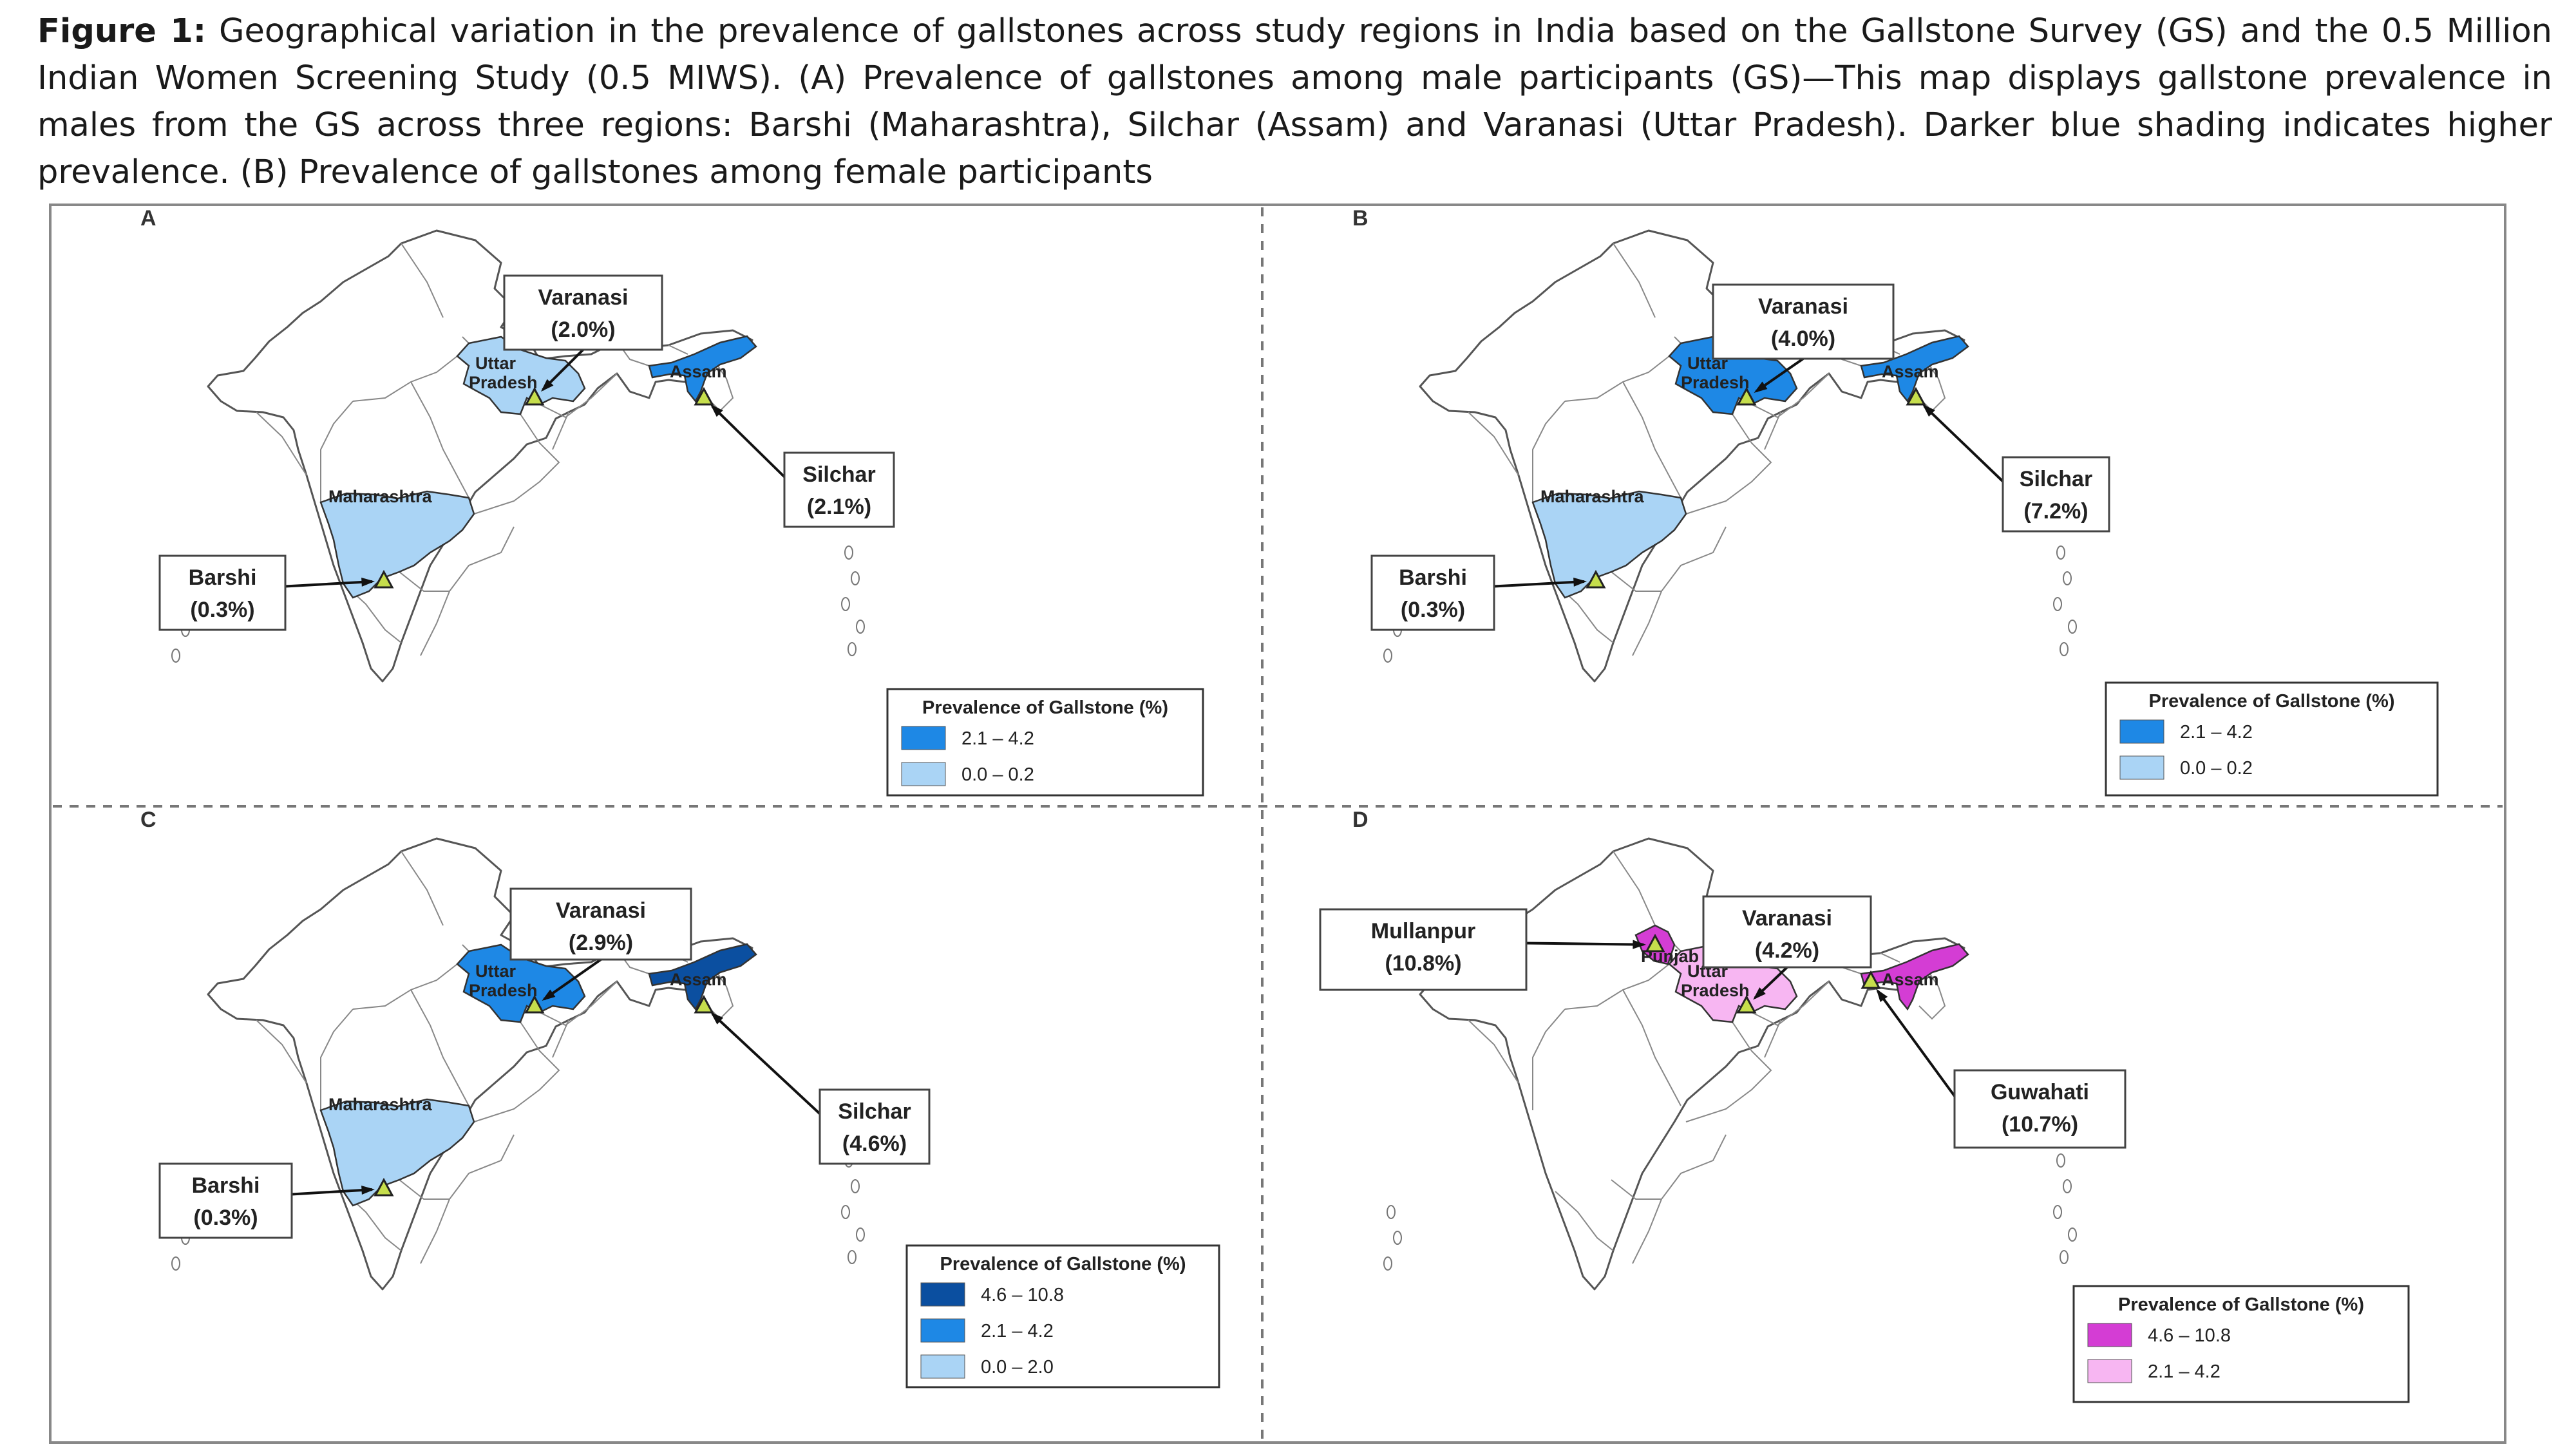 Image resolution: width=2576 pixels, height=1449 pixels. I want to click on site-value-varanasi: (2.0%), so click(583, 329).